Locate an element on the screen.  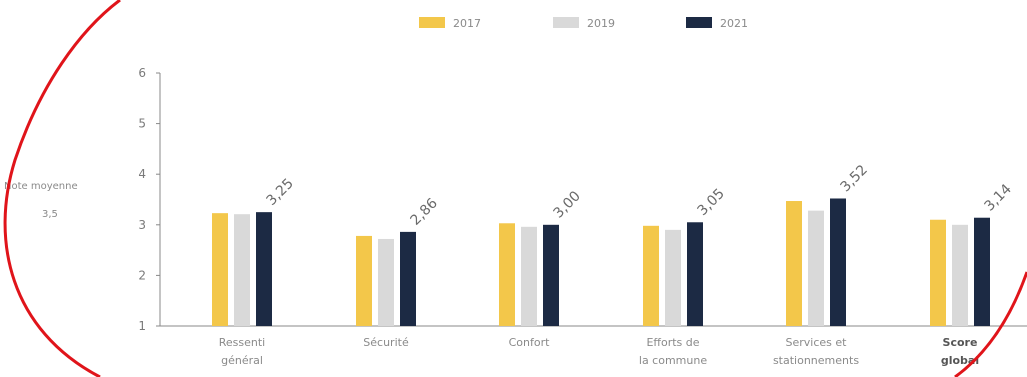
value-label-0: 3,25 is located at coordinates (280, 192).